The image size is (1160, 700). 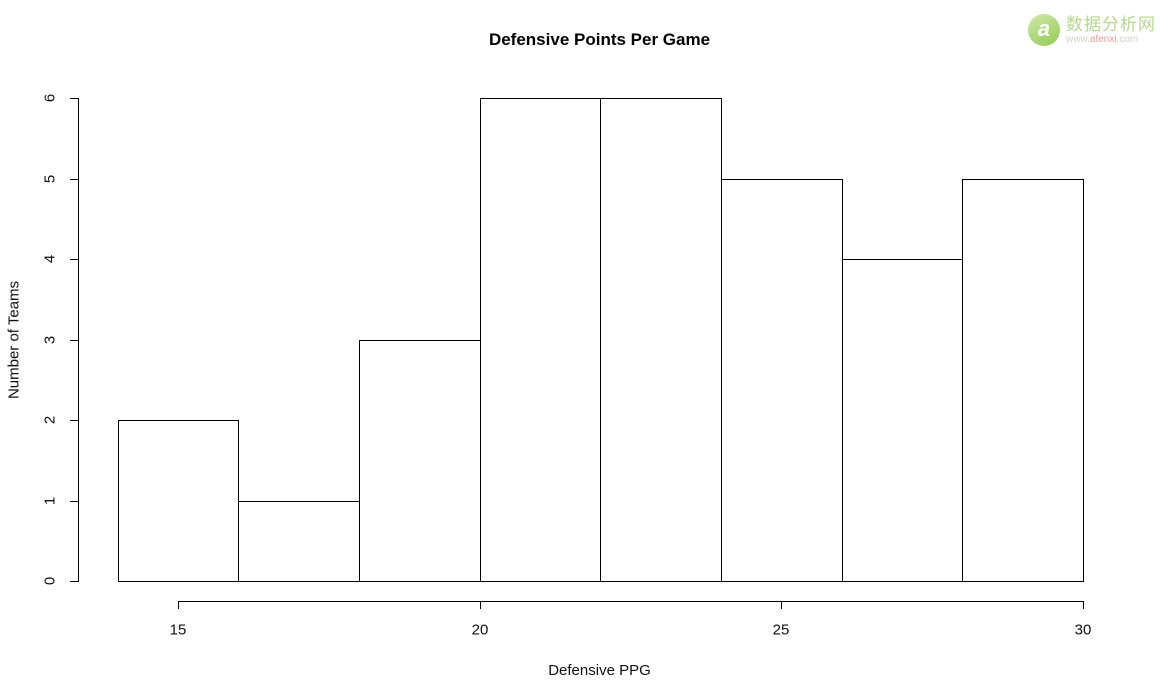 What do you see at coordinates (781, 630) in the screenshot?
I see `x-axis-tick-label: 25` at bounding box center [781, 630].